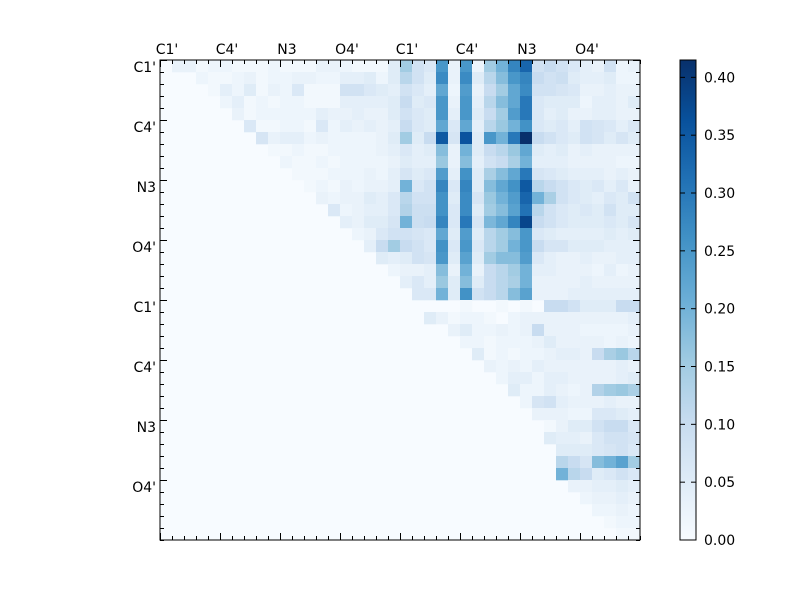 Image resolution: width=800 pixels, height=600 pixels. I want to click on colorbar-tick-label: 0.35, so click(719, 136).